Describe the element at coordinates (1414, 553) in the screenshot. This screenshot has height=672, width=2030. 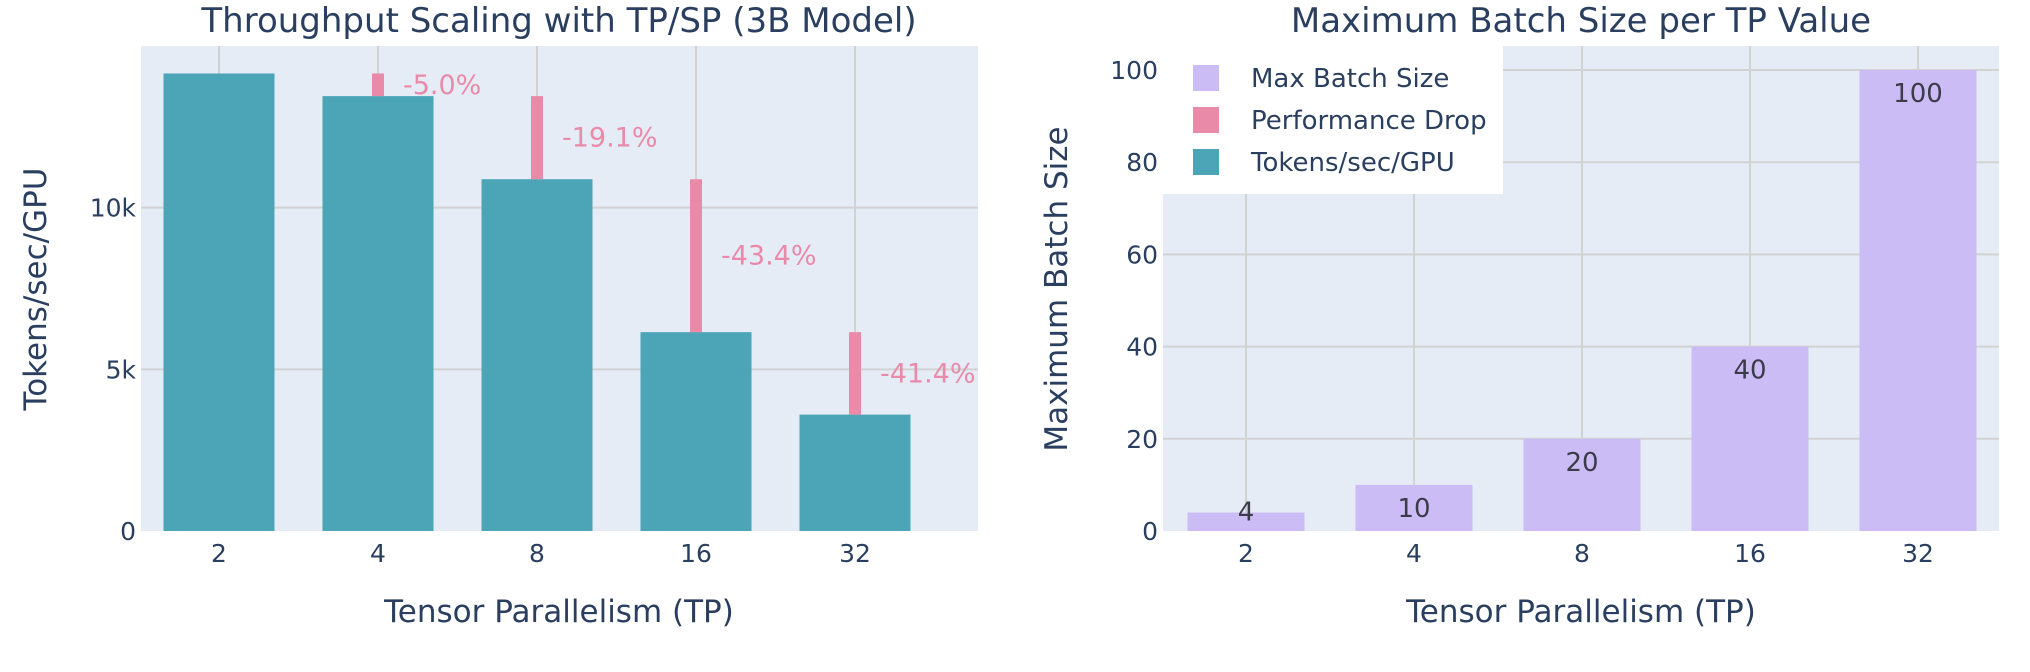
I see `right-x-tick-label: 4` at that location.